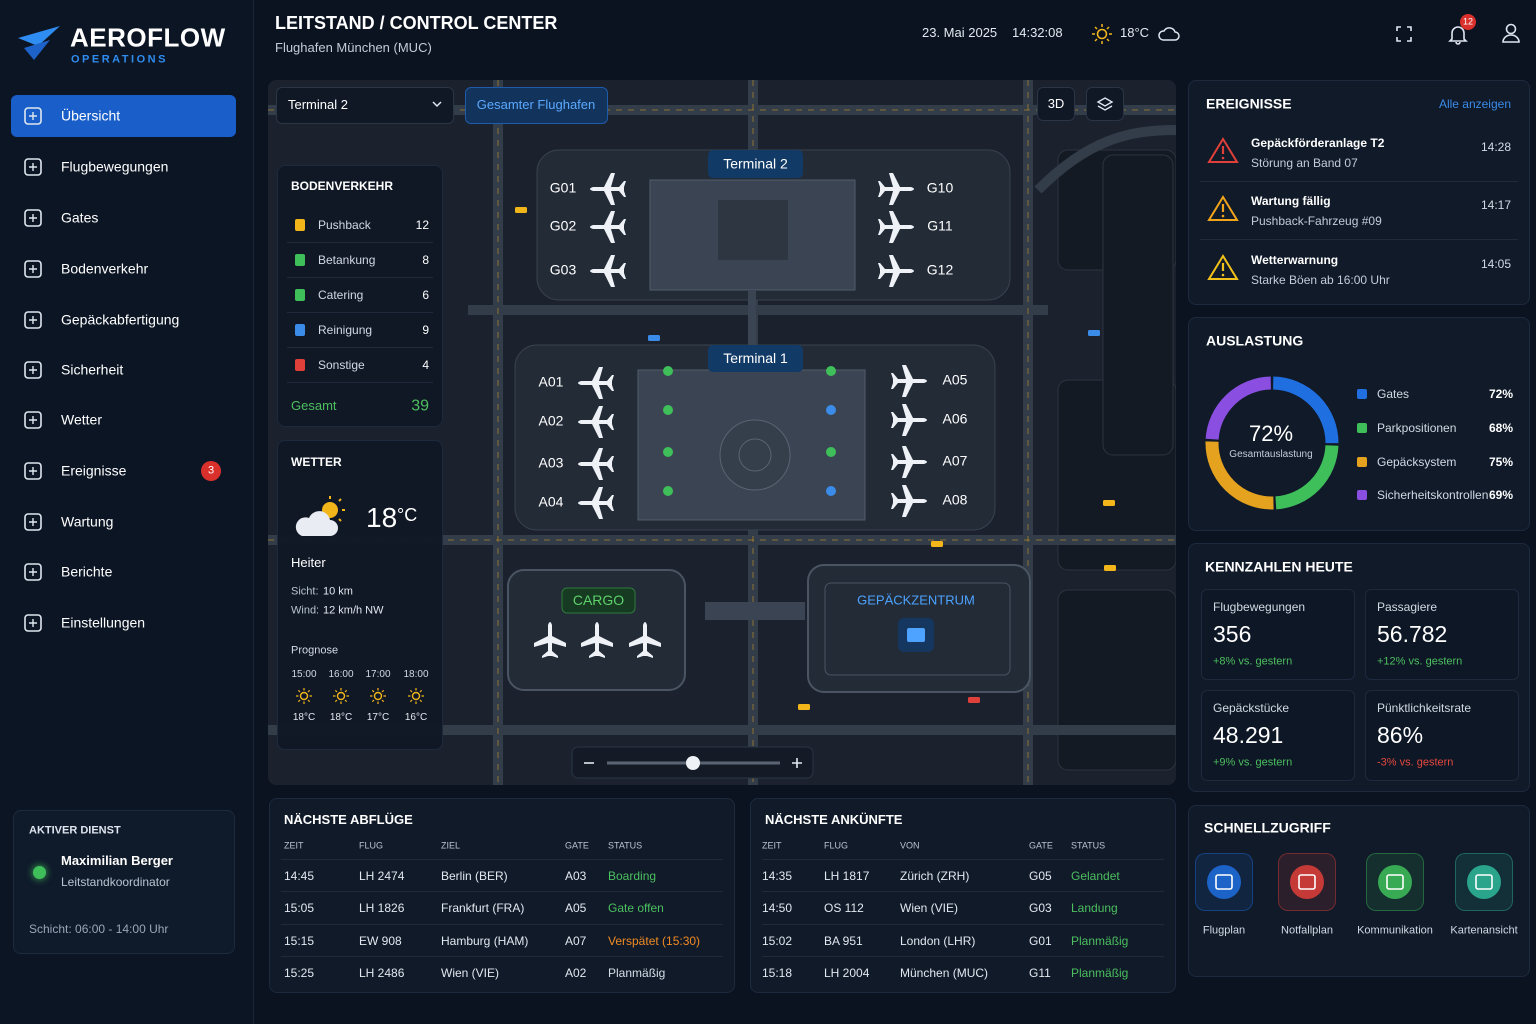 This screenshot has width=1536, height=1024. What do you see at coordinates (551, 463) in the screenshot?
I see `gate-label: A03` at bounding box center [551, 463].